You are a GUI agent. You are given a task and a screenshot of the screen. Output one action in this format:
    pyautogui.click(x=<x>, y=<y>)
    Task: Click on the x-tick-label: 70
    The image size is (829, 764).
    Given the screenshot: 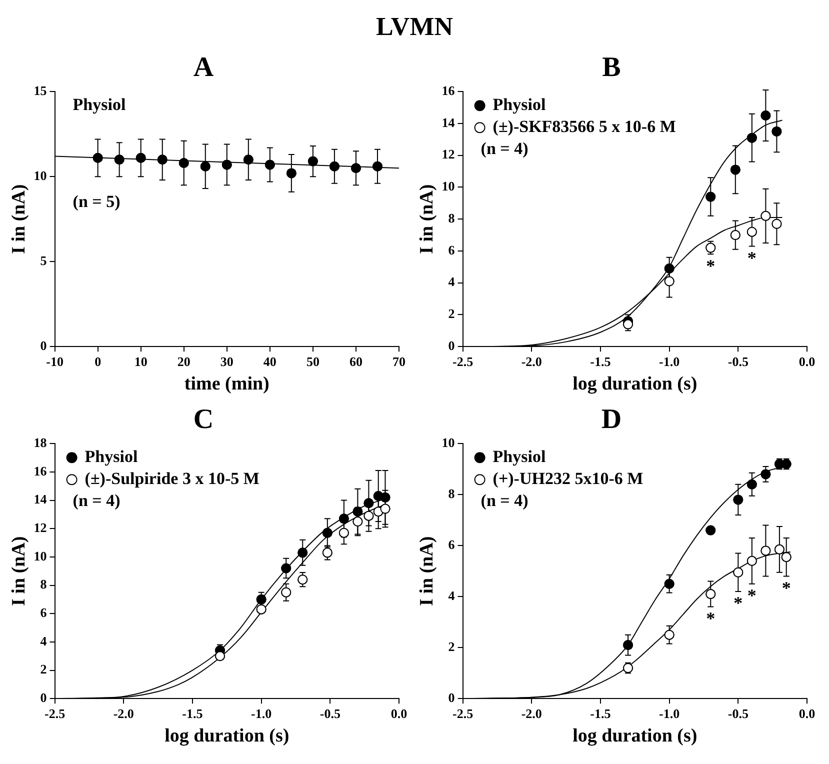 What is the action you would take?
    pyautogui.click(x=399, y=361)
    